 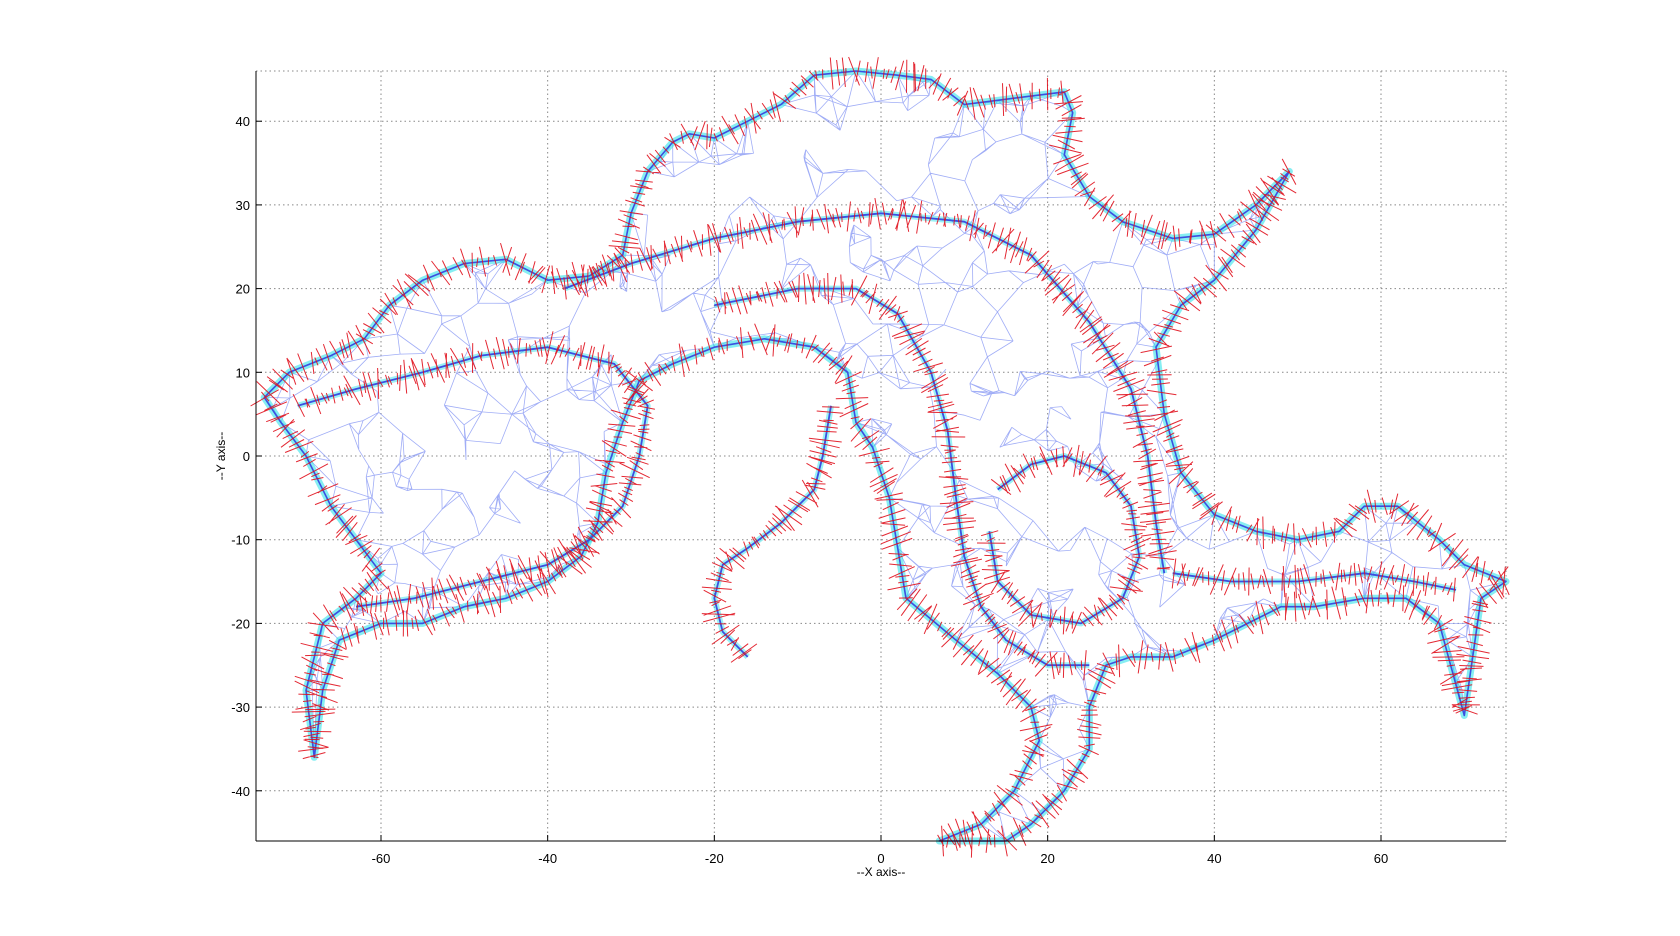 What do you see at coordinates (243, 121) in the screenshot?
I see `y-tick-label: 40` at bounding box center [243, 121].